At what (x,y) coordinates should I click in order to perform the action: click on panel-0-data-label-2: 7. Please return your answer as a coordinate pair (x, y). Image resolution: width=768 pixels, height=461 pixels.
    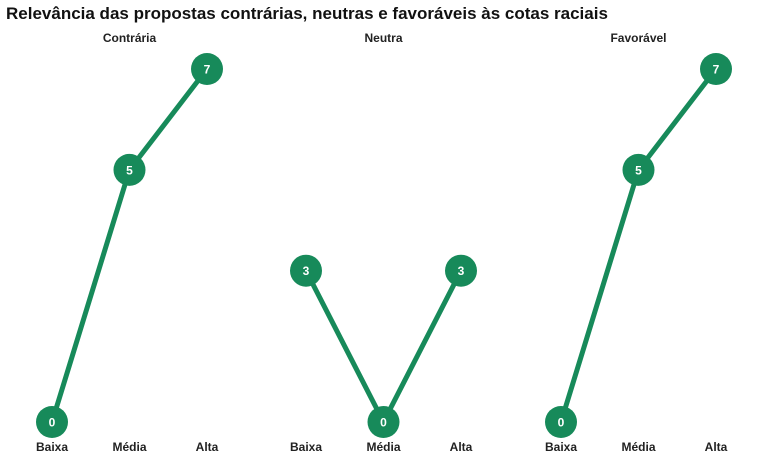
    Looking at the image, I should click on (207, 70).